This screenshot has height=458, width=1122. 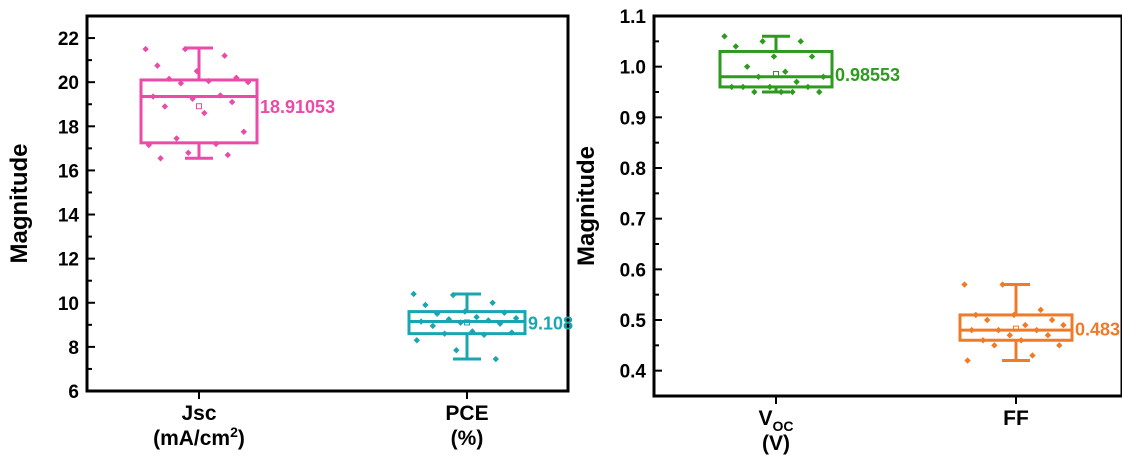 What do you see at coordinates (633, 118) in the screenshot?
I see `y-tick-label: 0.9` at bounding box center [633, 118].